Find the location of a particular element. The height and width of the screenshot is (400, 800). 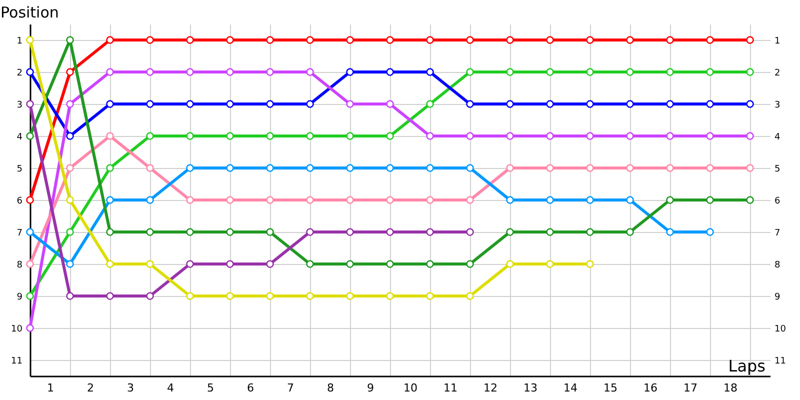

y2-tick-label: 11 is located at coordinates (780, 361).